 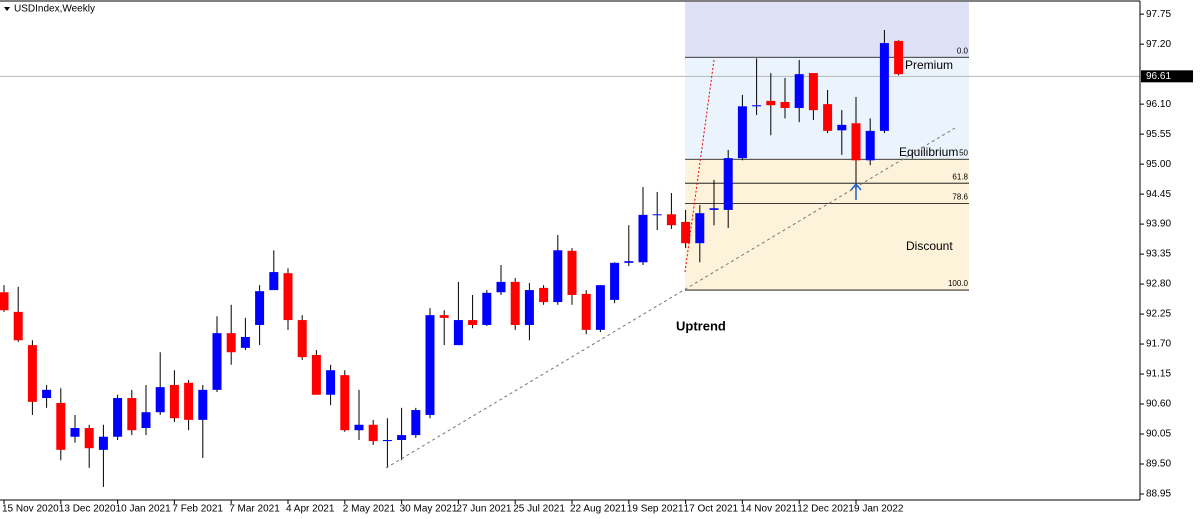 I want to click on x-tick-label: 13 Dec 2020, so click(x=87, y=509).